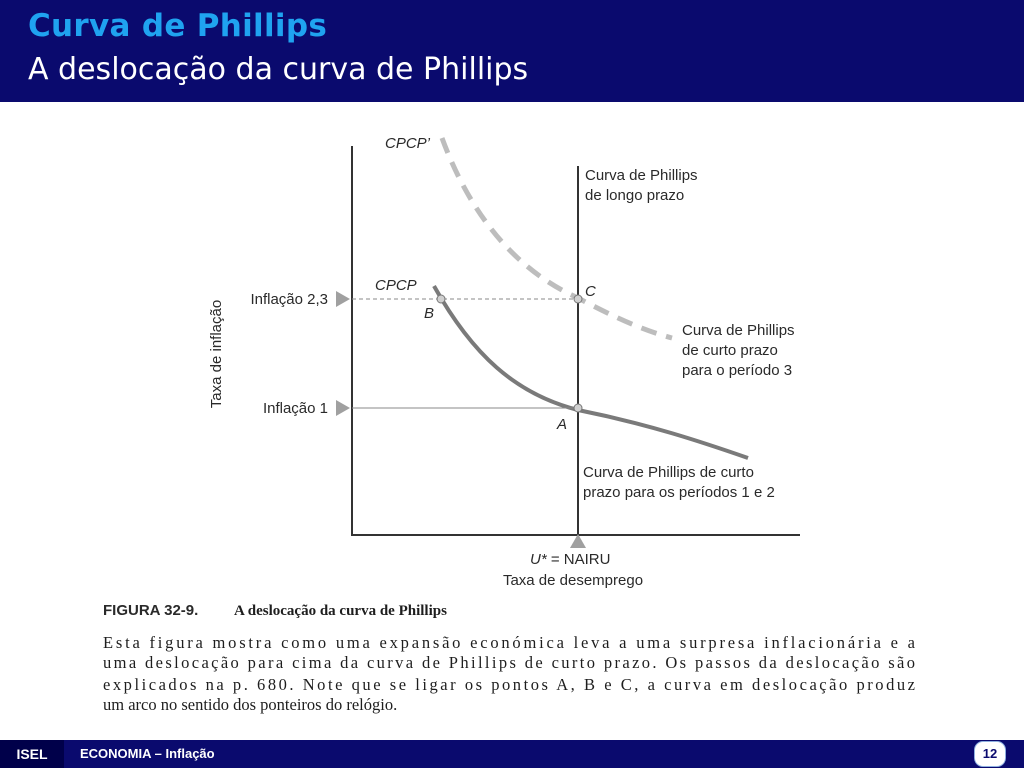  I want to click on label-cpcp: CPCP, so click(396, 285).